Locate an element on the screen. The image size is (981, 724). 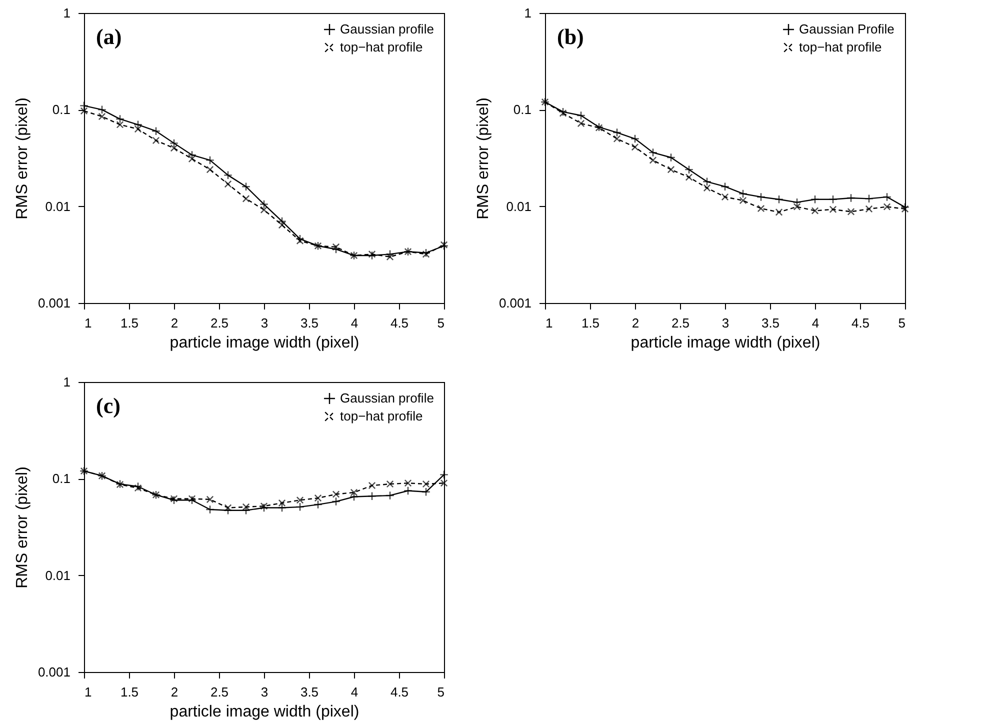
legend-label: Gaussian profile is located at coordinates (387, 29).